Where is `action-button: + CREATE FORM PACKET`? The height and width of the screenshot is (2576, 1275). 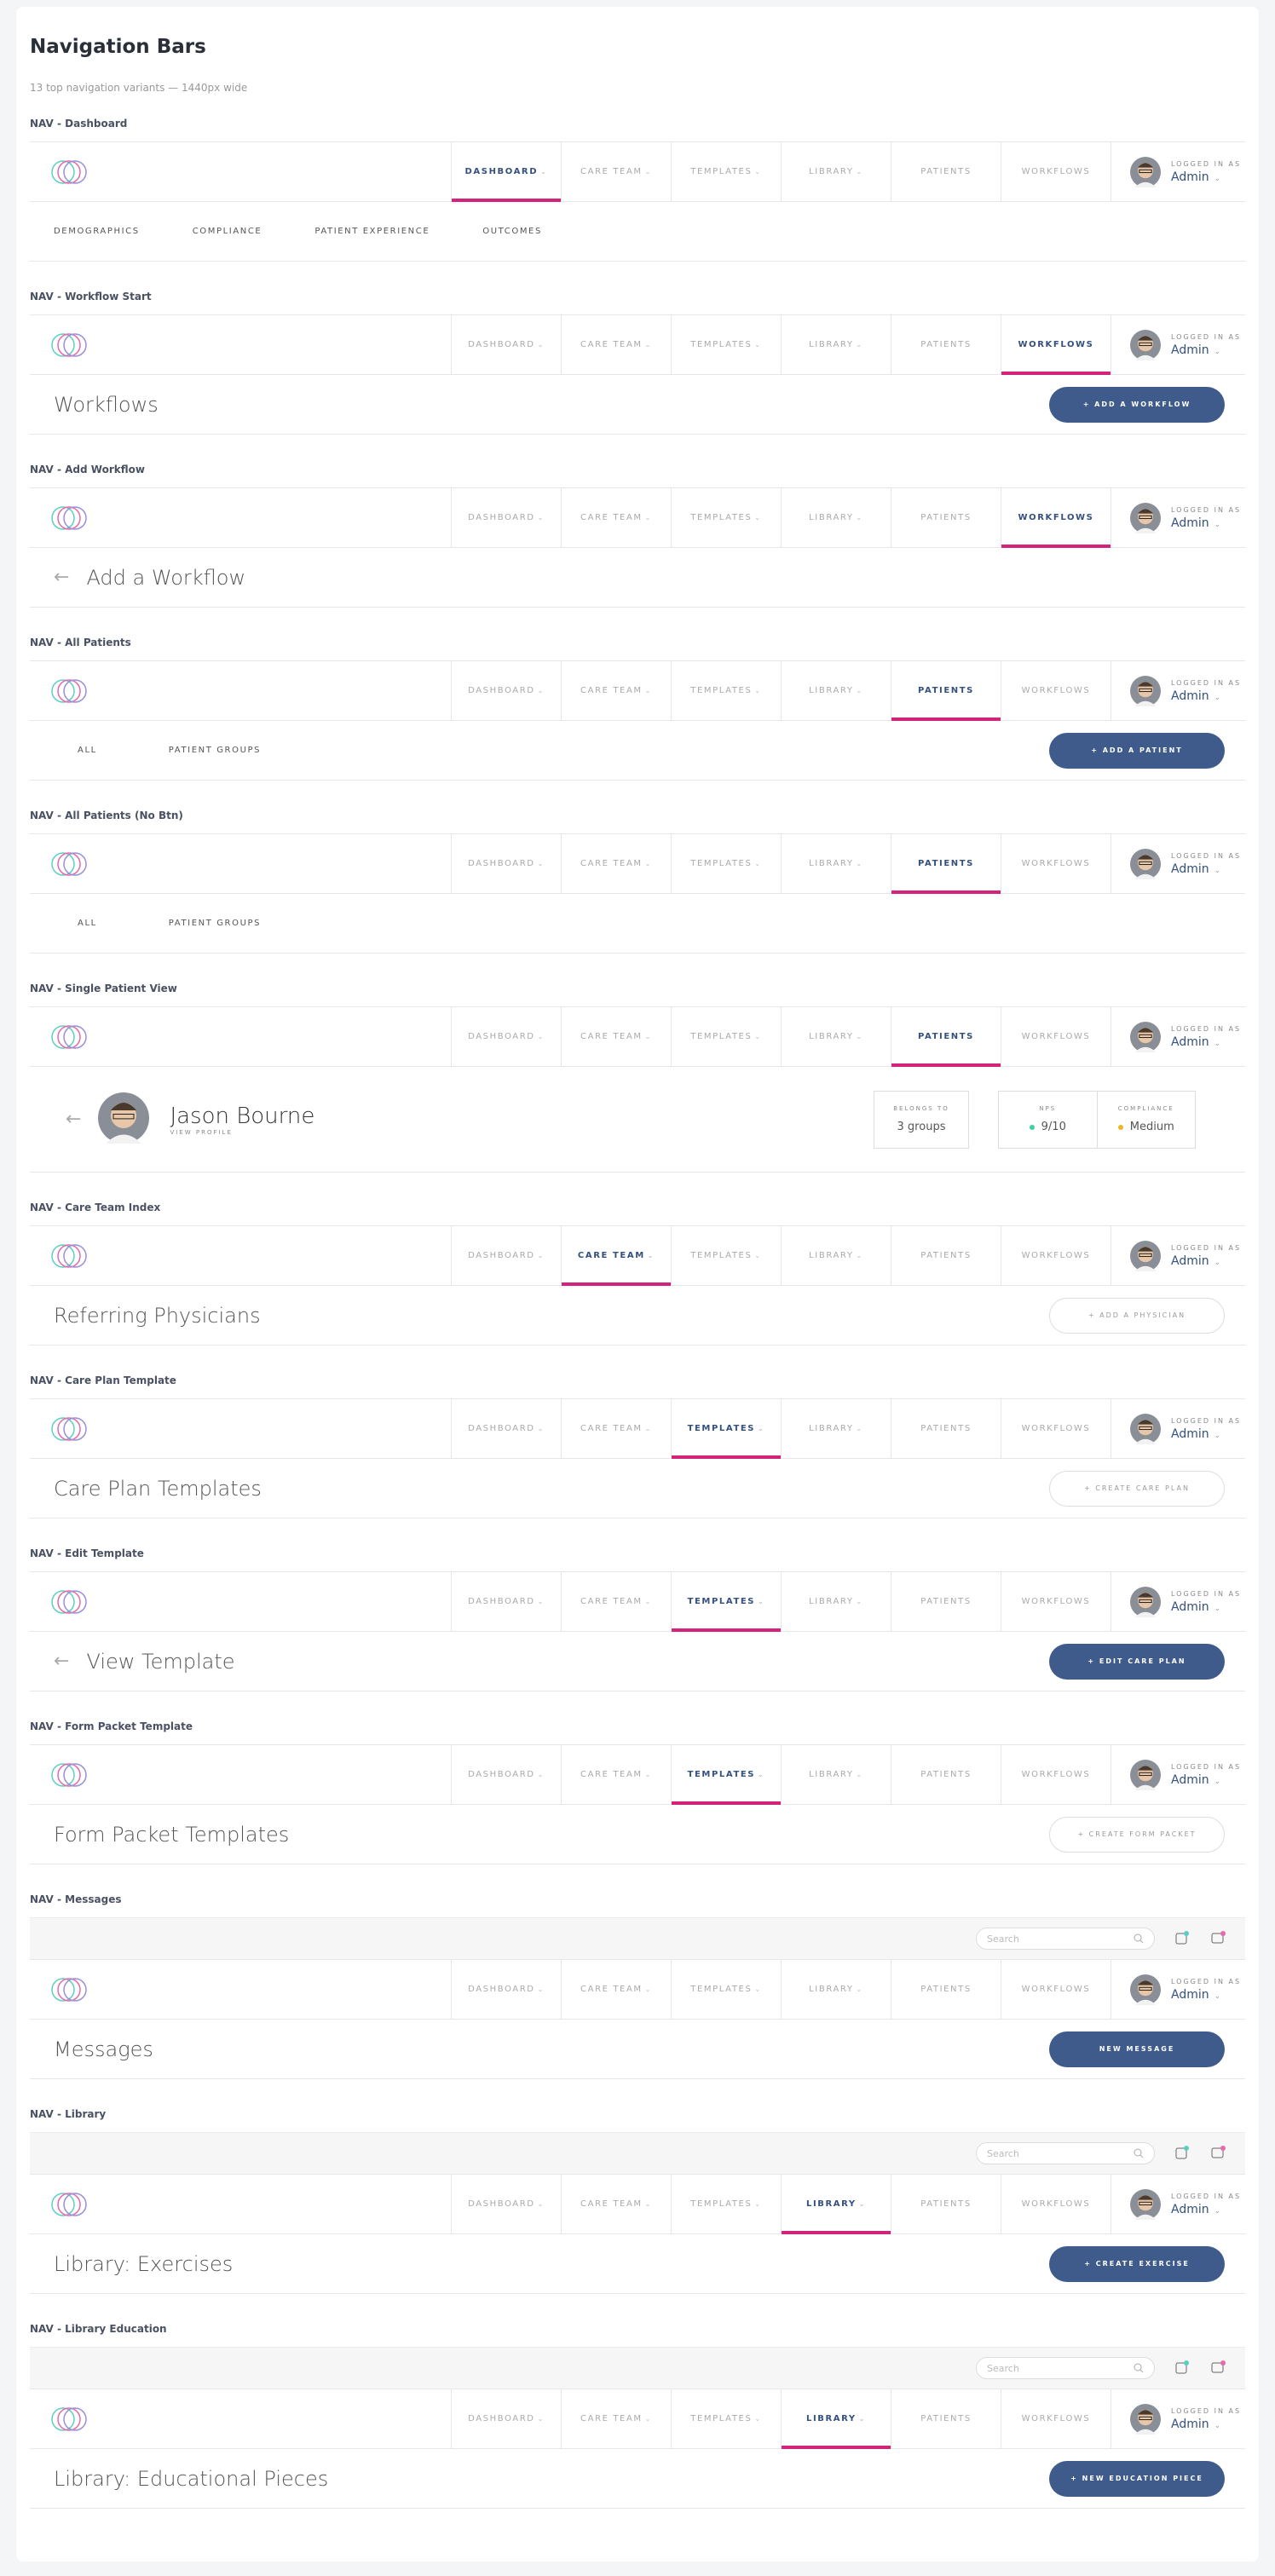 action-button: + CREATE FORM PACKET is located at coordinates (1137, 1834).